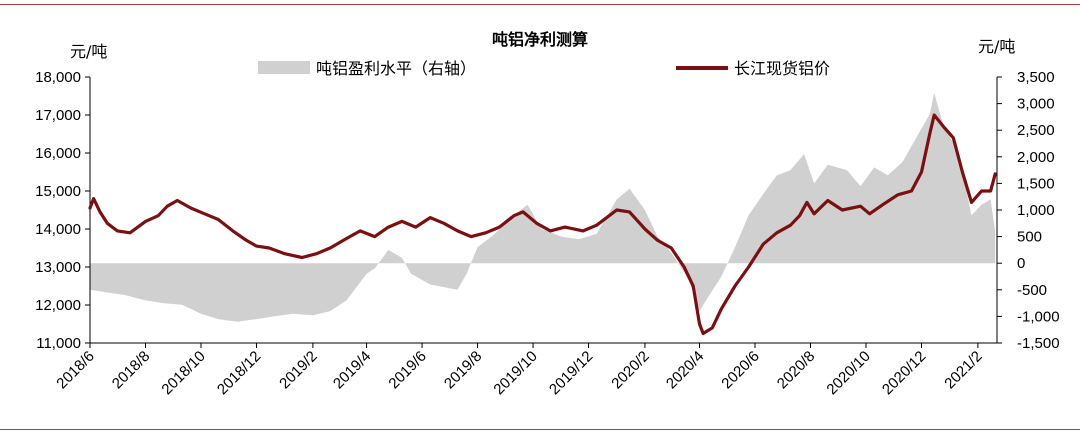 Image resolution: width=1080 pixels, height=435 pixels. I want to click on y-right-tick-label: 2,000, so click(1036, 157).